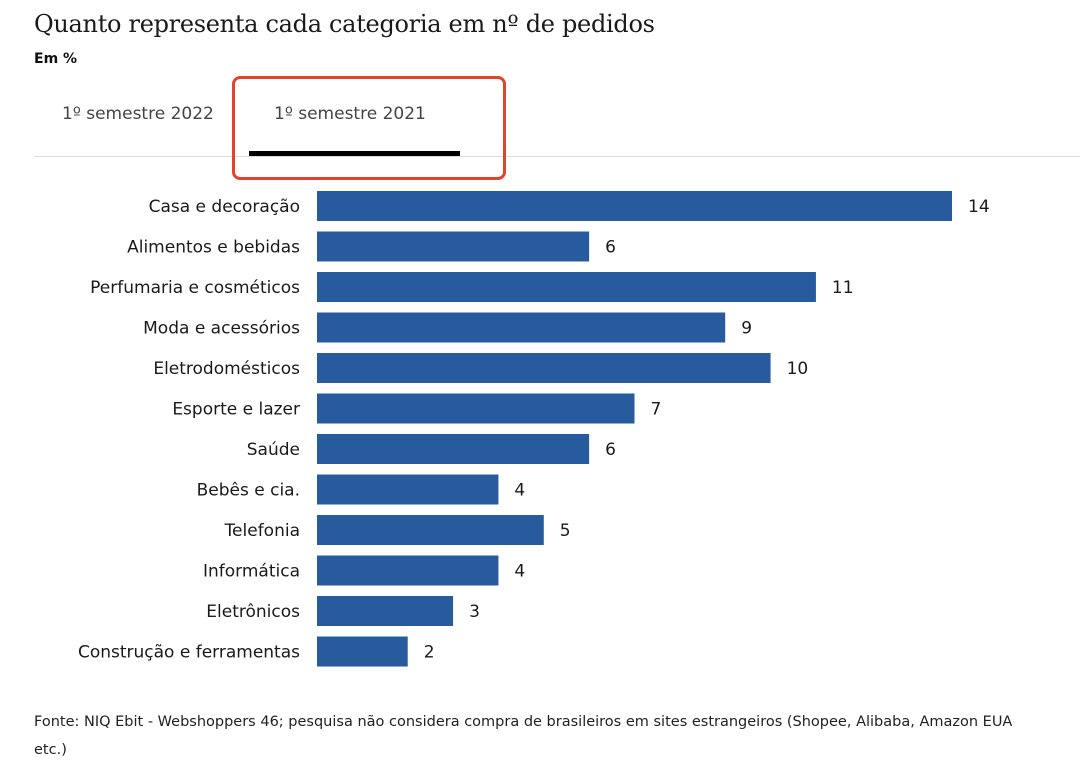 The height and width of the screenshot is (782, 1080). I want to click on active-tab-indicator, so click(354, 153).